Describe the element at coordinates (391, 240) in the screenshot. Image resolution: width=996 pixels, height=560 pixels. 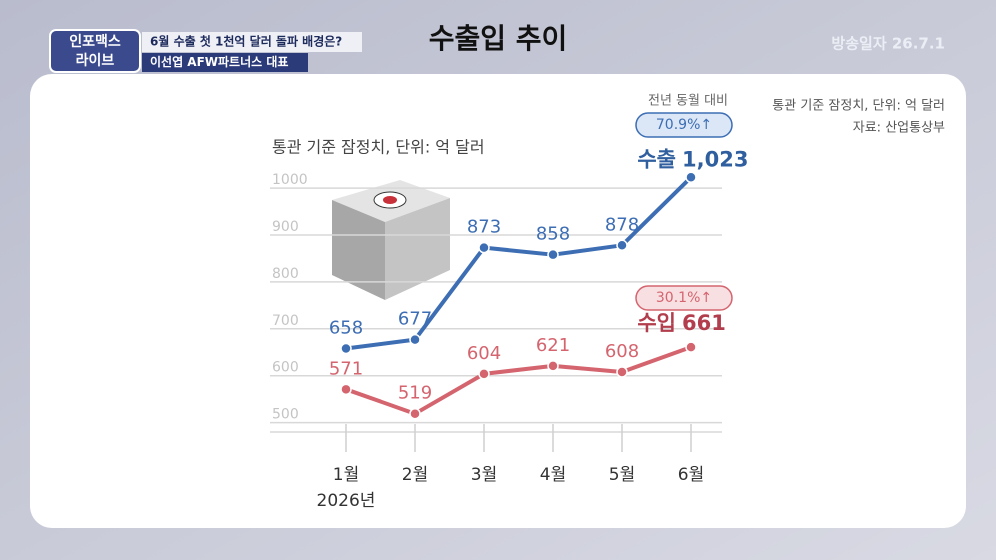
I see `container-illustration` at that location.